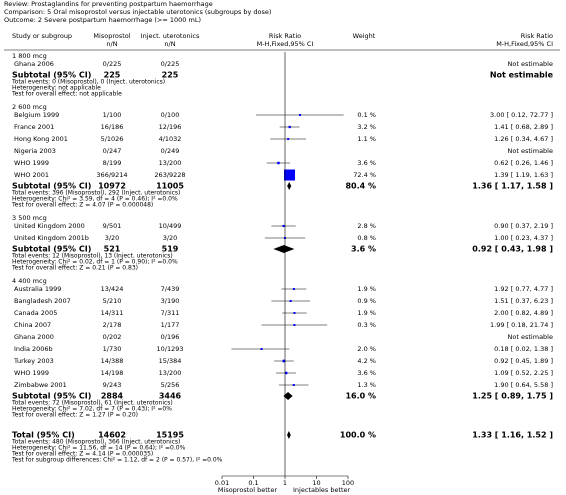  Describe the element at coordinates (49, 226) in the screenshot. I see `study-name: United Kingdom 2000` at that location.